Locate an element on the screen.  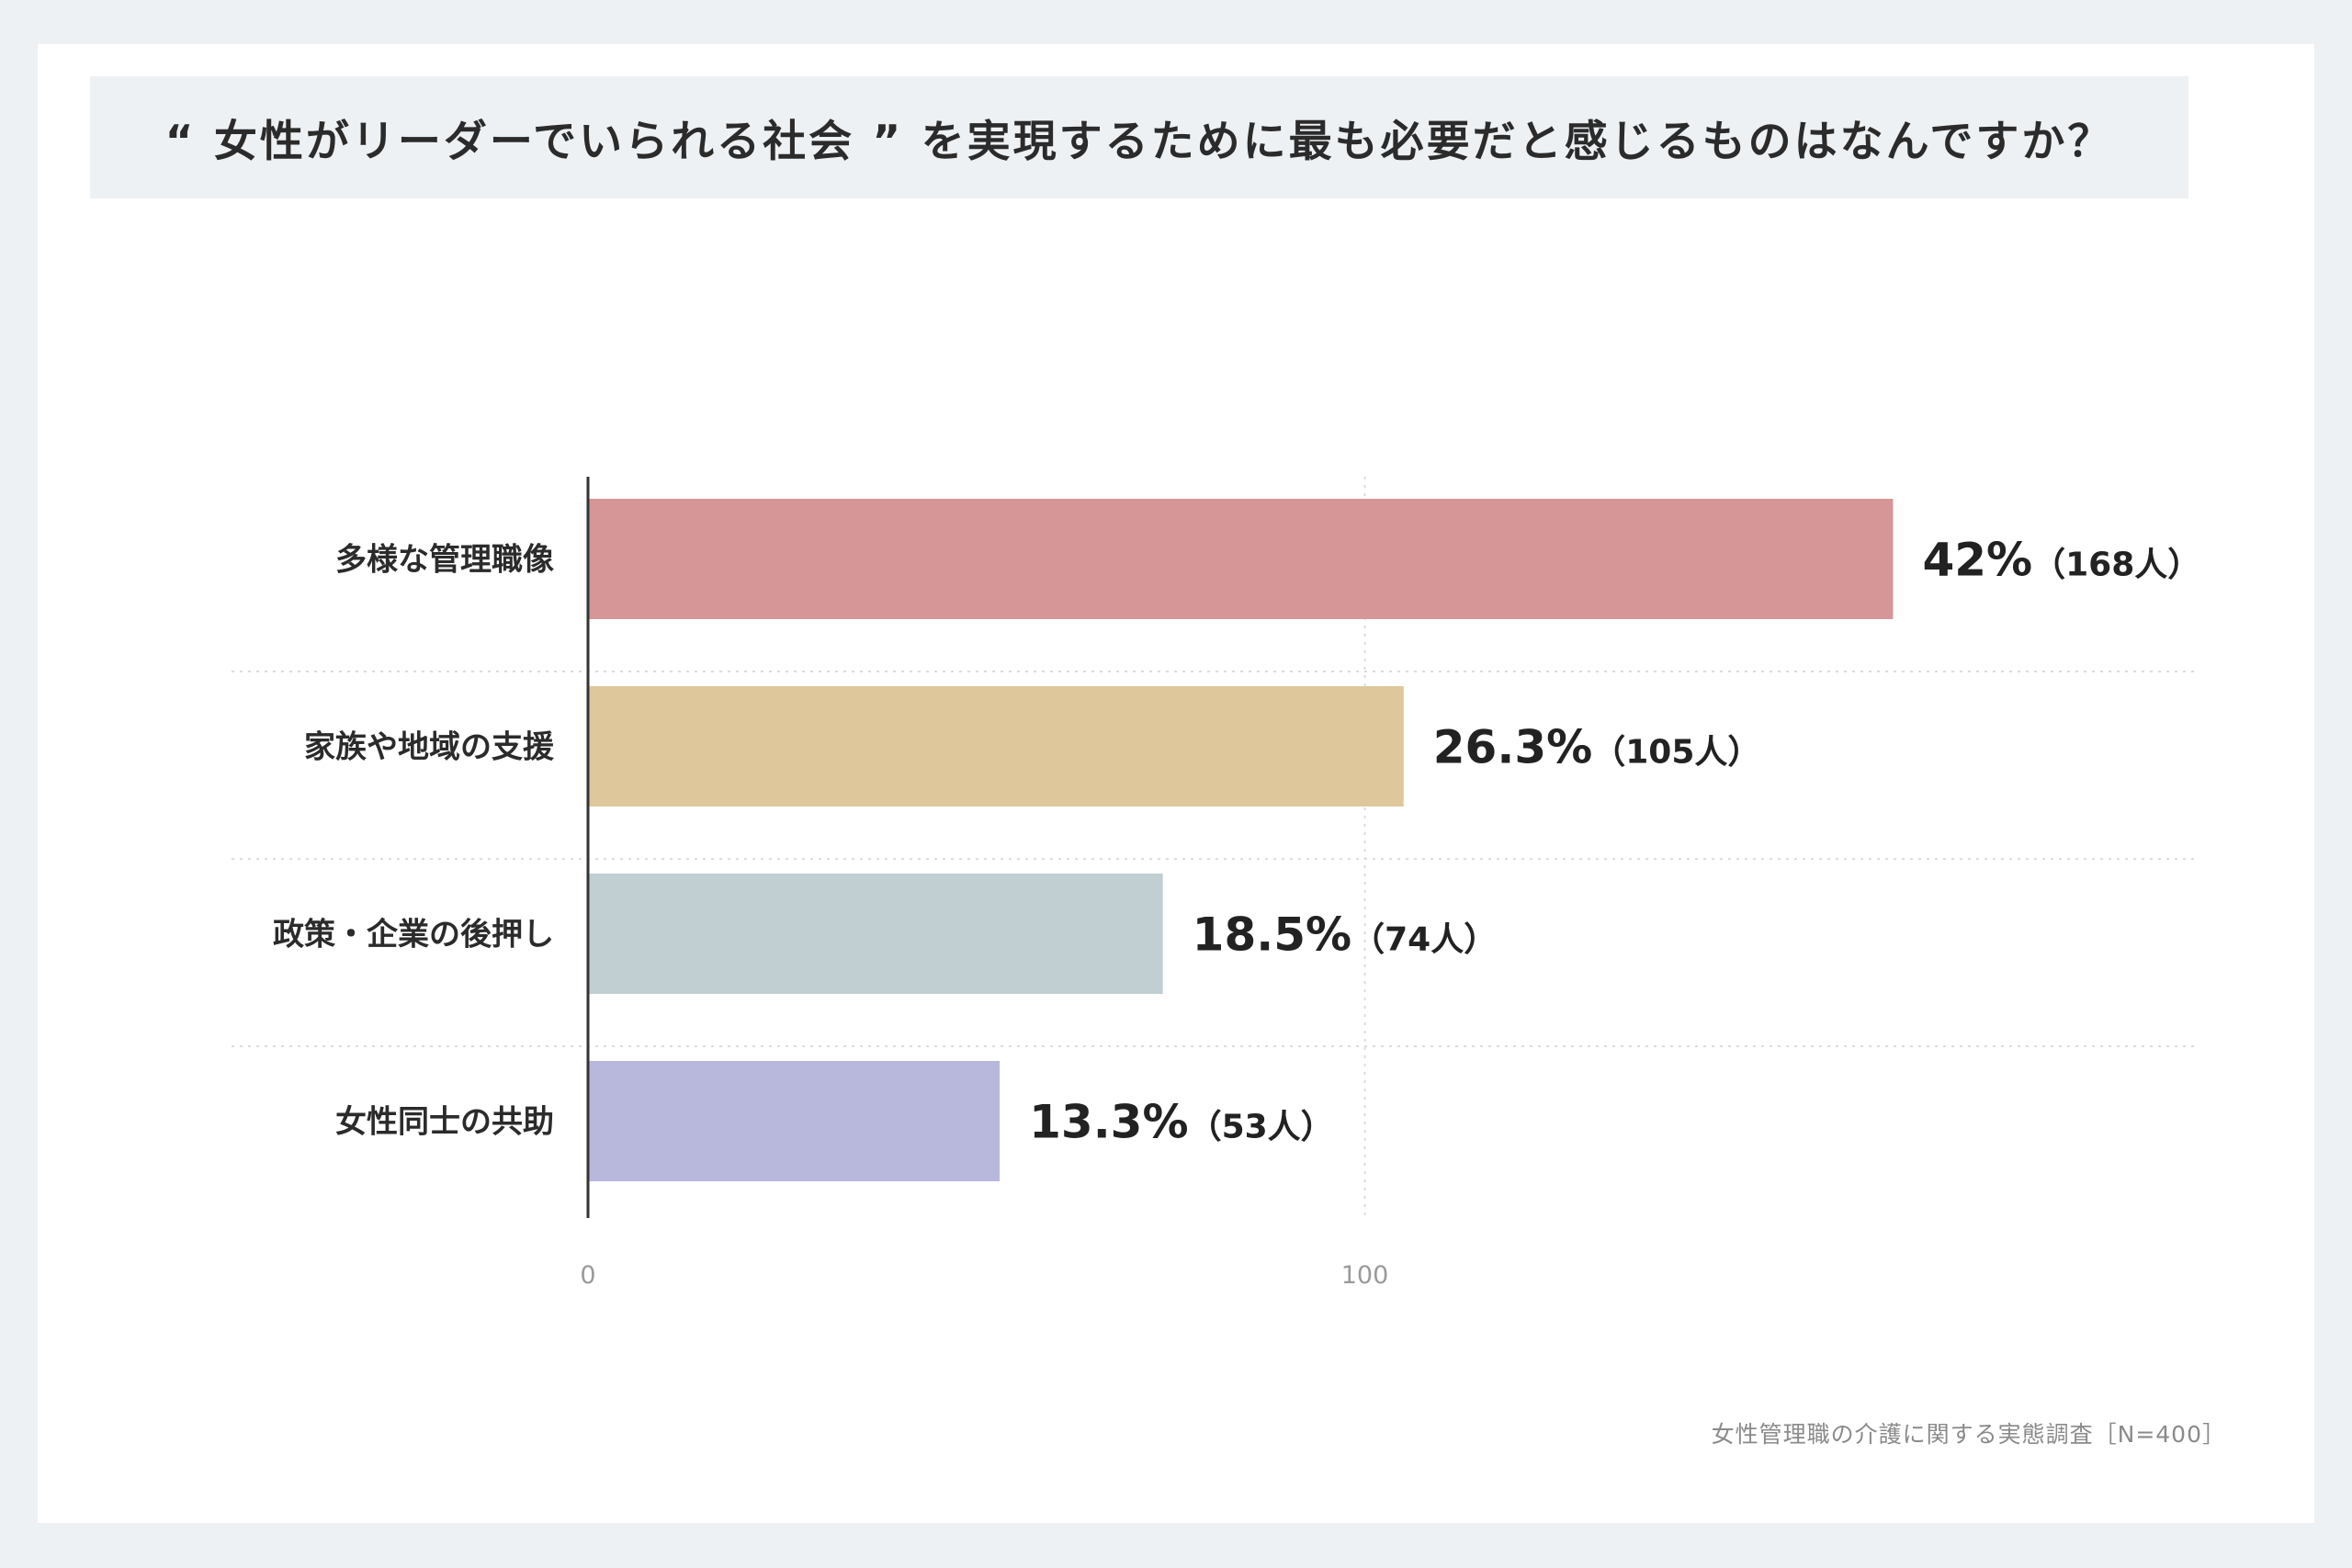
percent-label: 26.3% is located at coordinates (1512, 747).